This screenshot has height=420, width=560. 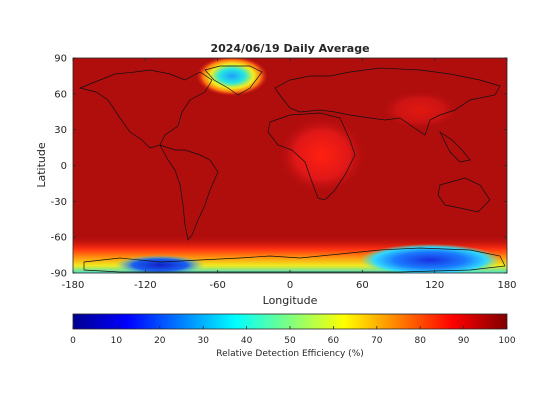 I want to click on colorbar-tick-label: 40, so click(x=247, y=341).